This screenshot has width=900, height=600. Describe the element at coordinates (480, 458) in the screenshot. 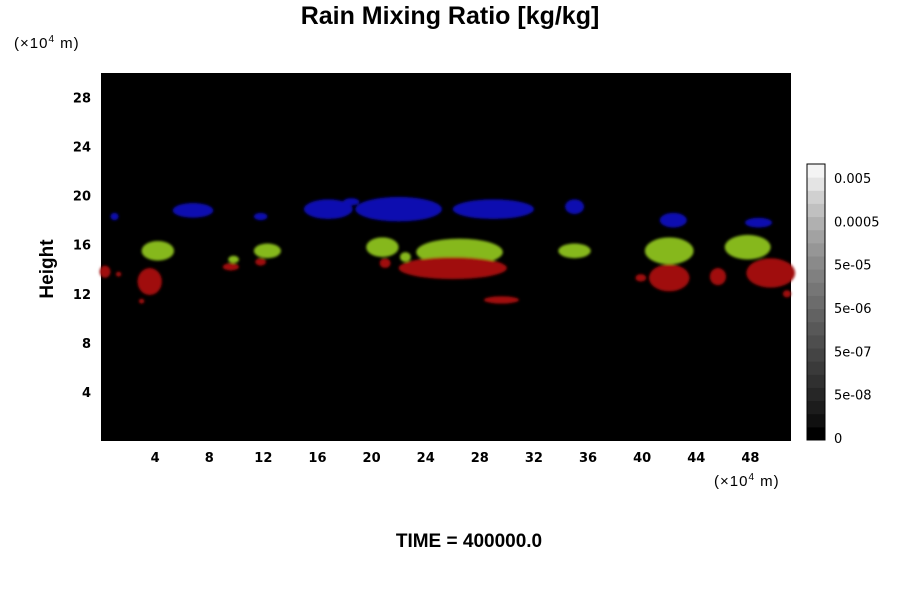

I see `x-tick-label: 28` at that location.